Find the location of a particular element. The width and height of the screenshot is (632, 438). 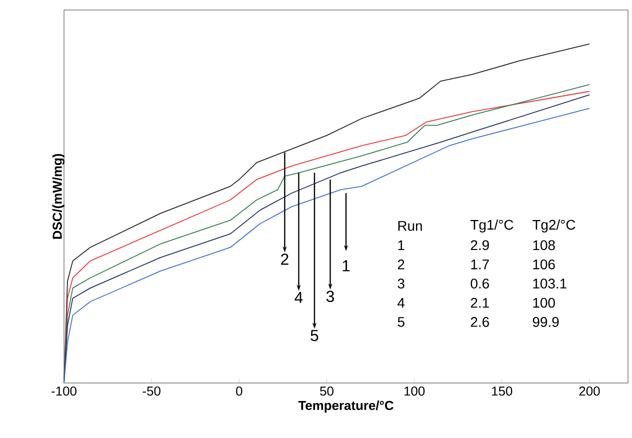

annotation: Tg2/°C is located at coordinates (554, 225).